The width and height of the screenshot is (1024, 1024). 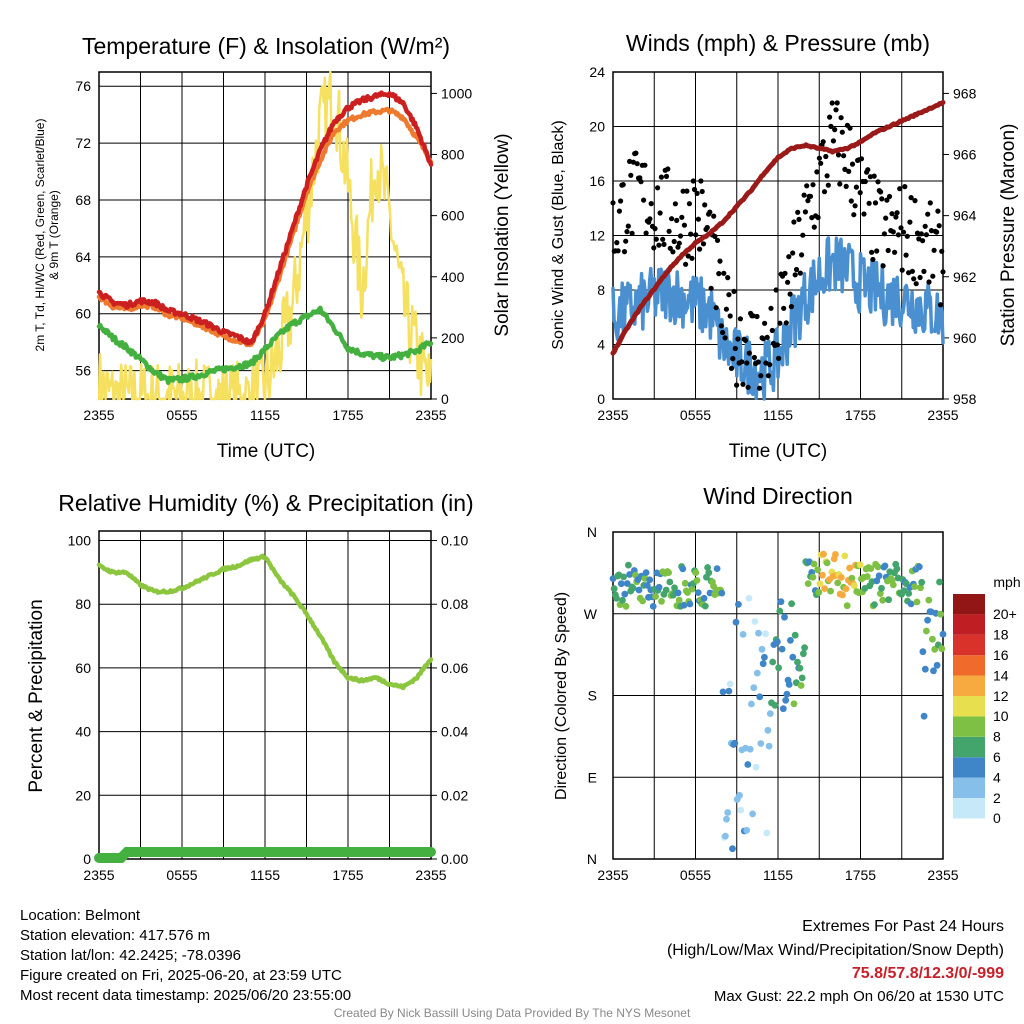 I want to click on direction-xtick: 1155, so click(x=778, y=875).